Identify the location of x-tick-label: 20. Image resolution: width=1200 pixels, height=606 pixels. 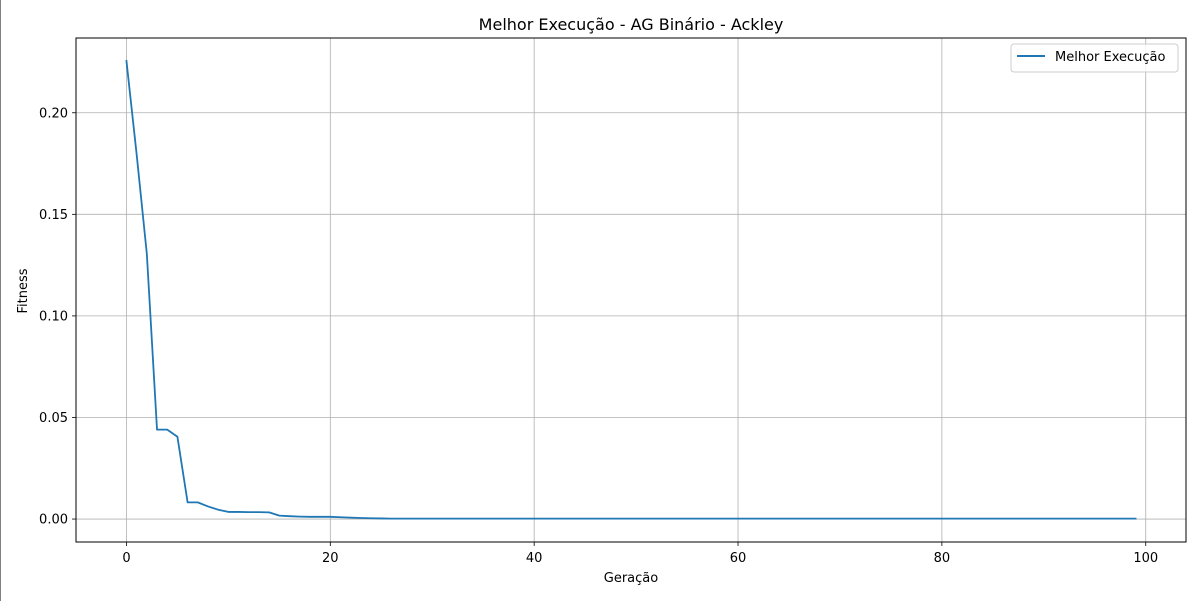
(330, 558).